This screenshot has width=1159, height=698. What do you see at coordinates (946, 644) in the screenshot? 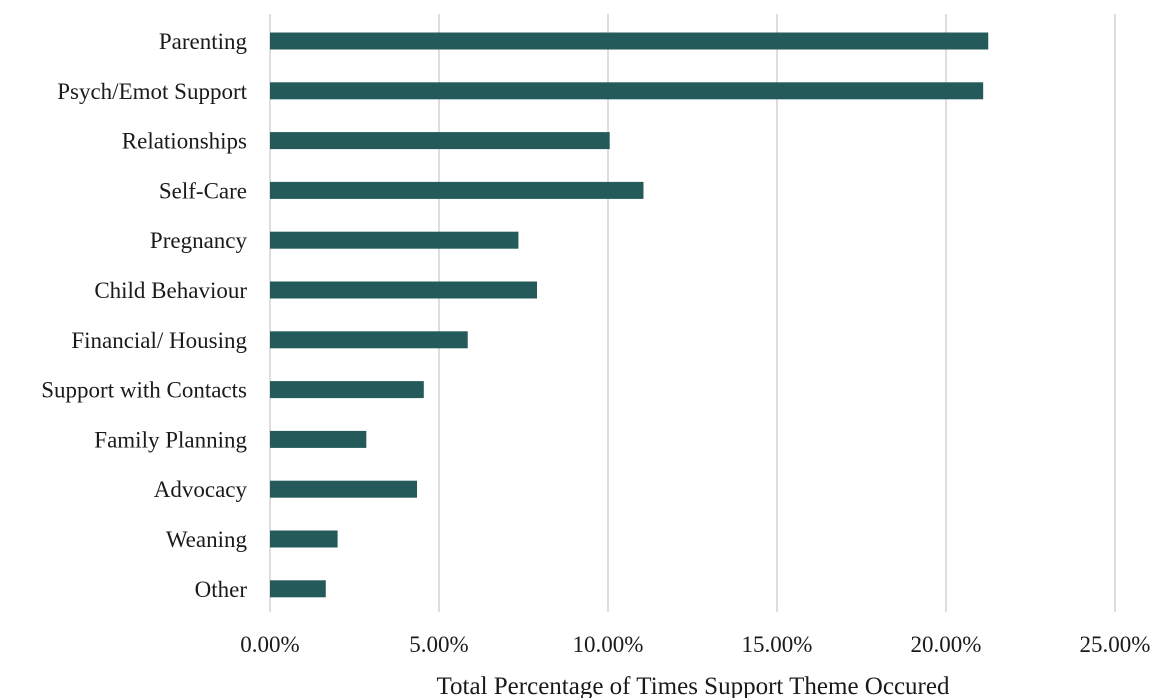
I see `x-tick-label: 20.00%` at bounding box center [946, 644].